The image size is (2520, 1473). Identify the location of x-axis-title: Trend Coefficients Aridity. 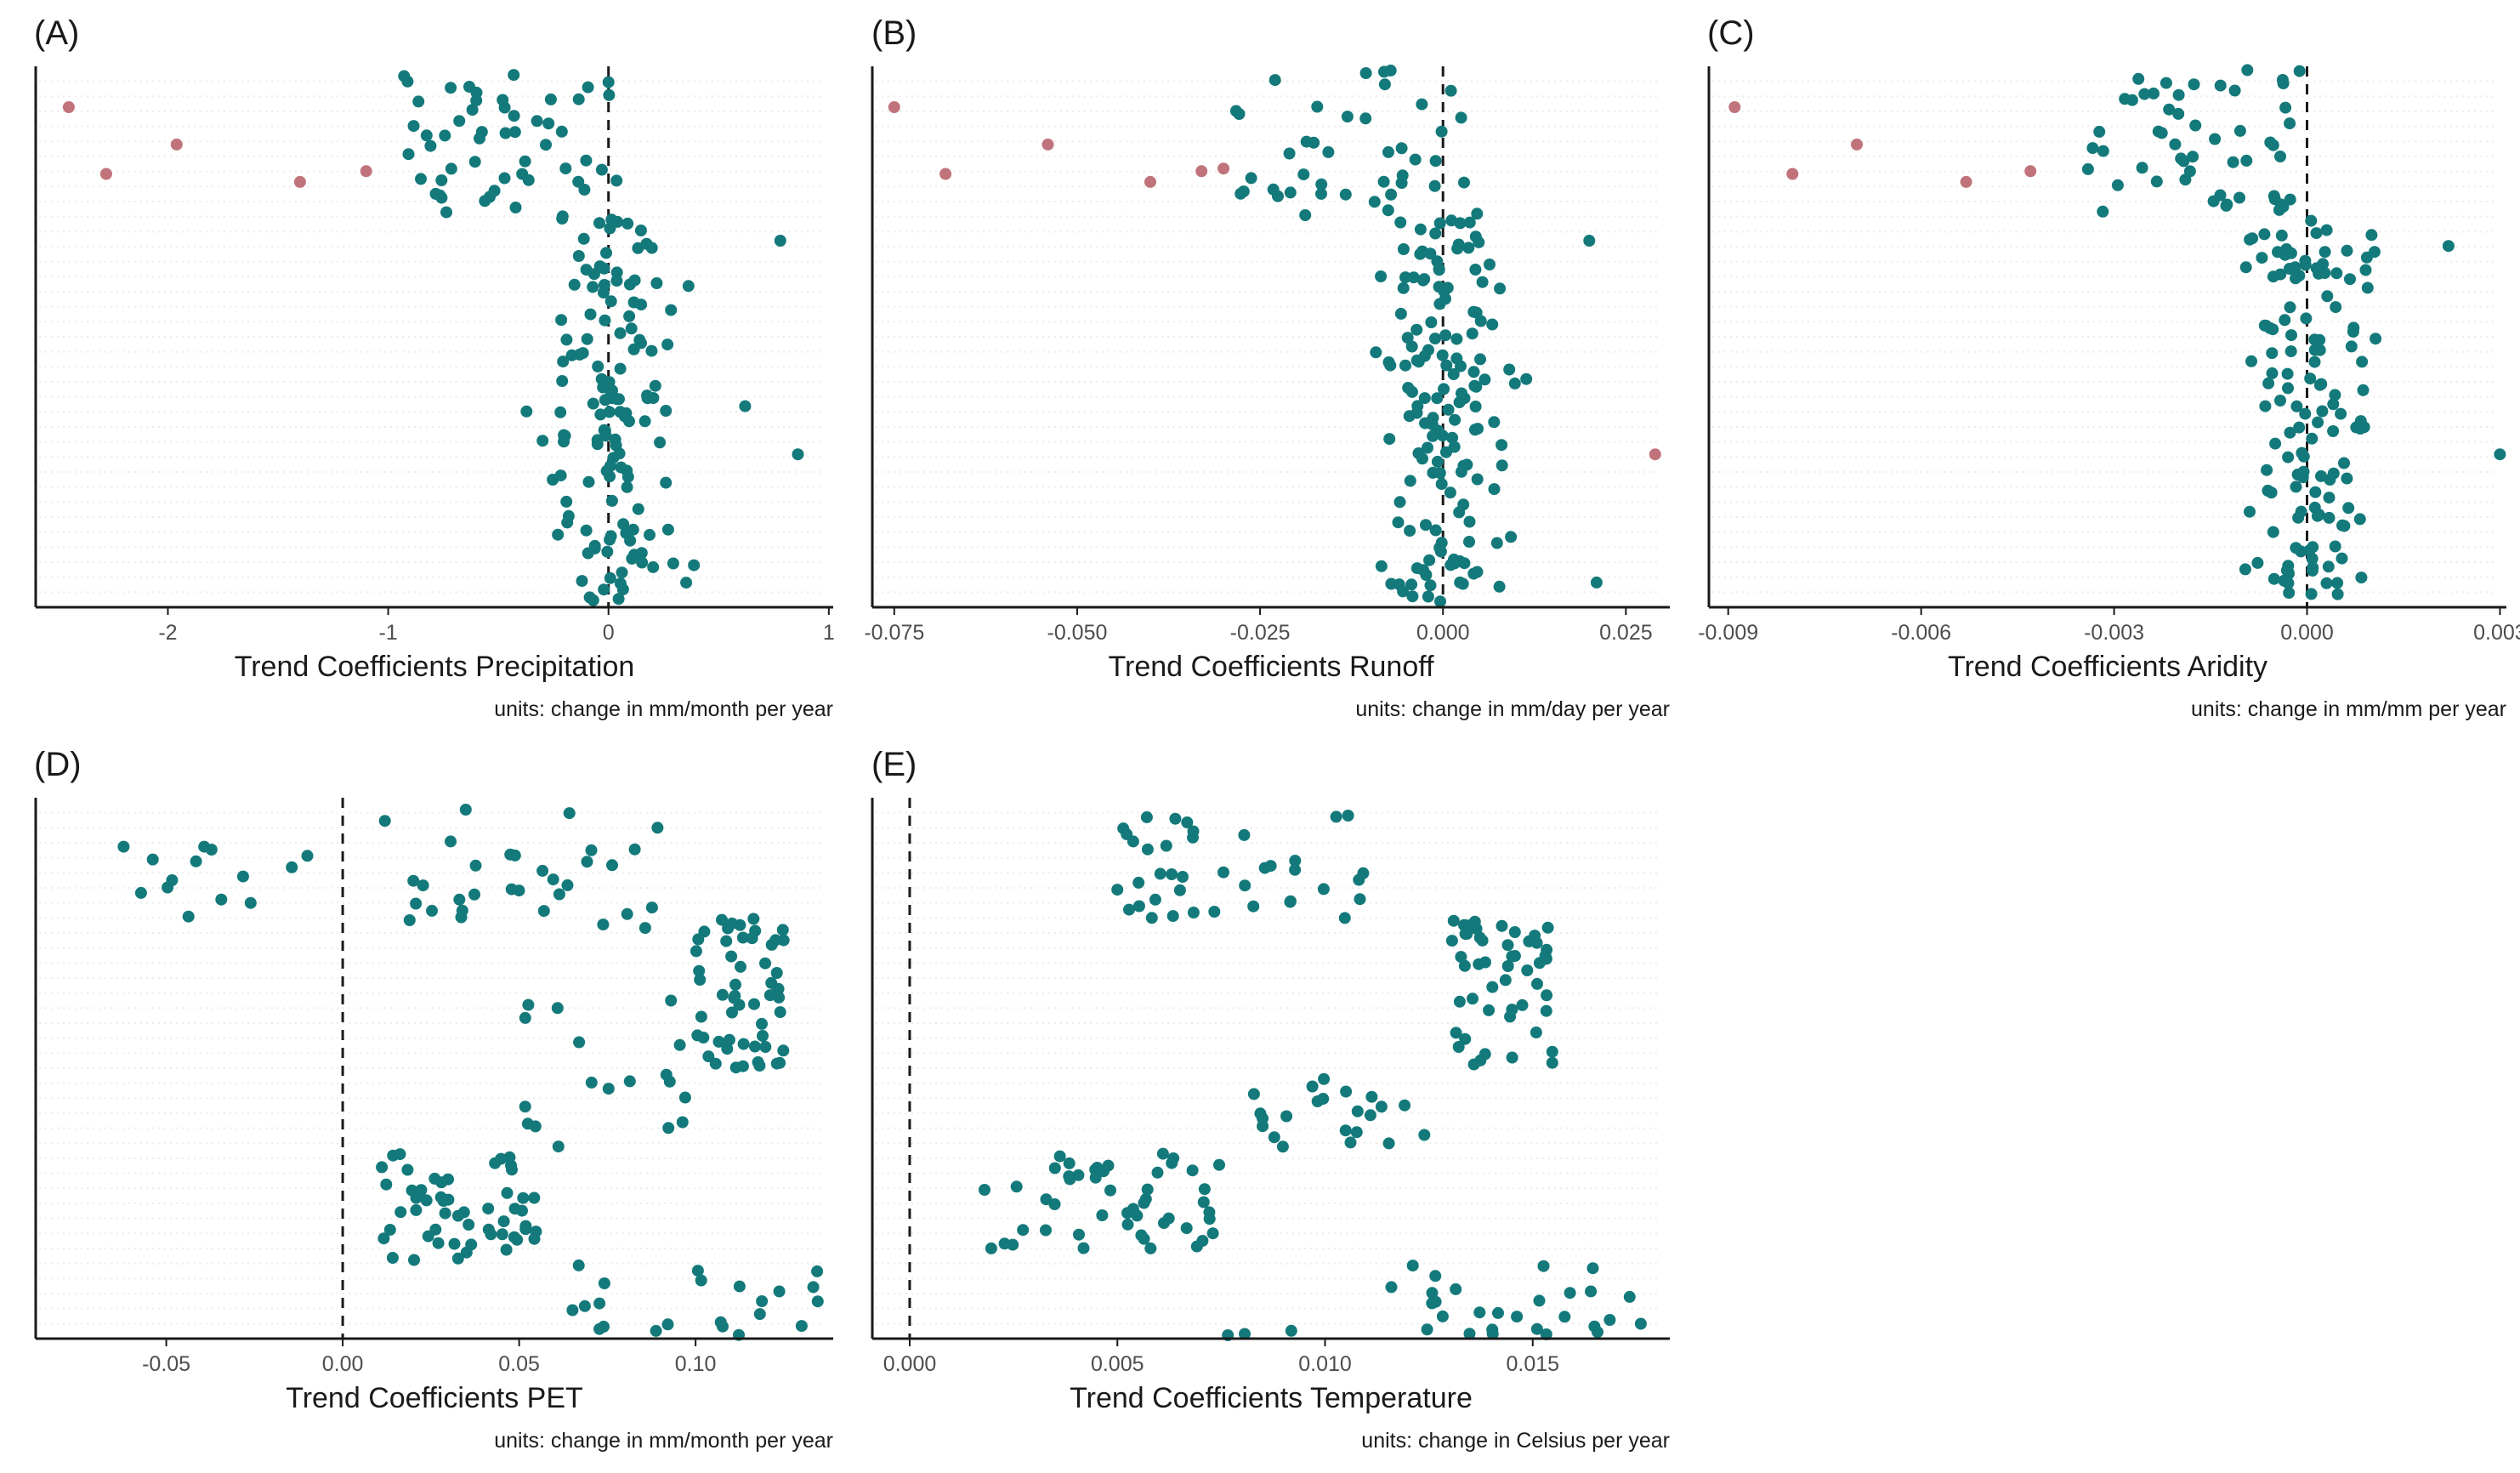
(2107, 667).